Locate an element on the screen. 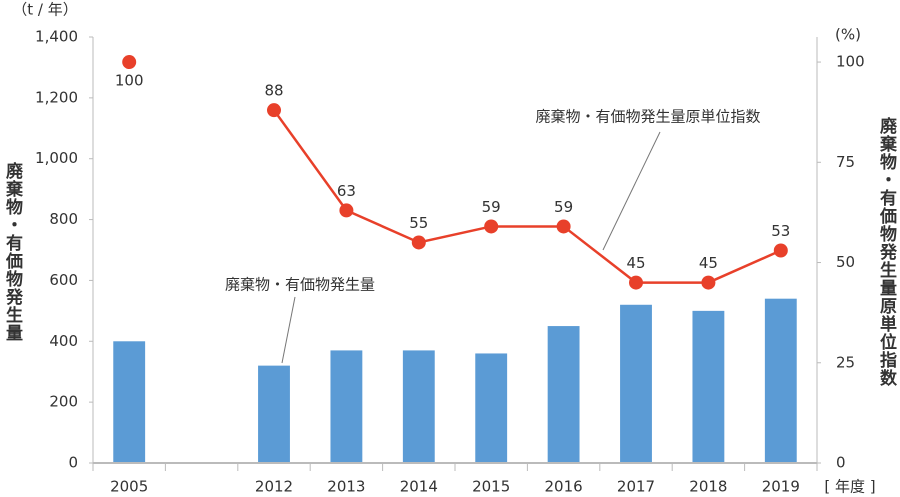 This screenshot has height=497, width=900. annotation: 廃棄物・有価物発生量原単位指数 is located at coordinates (647, 117).